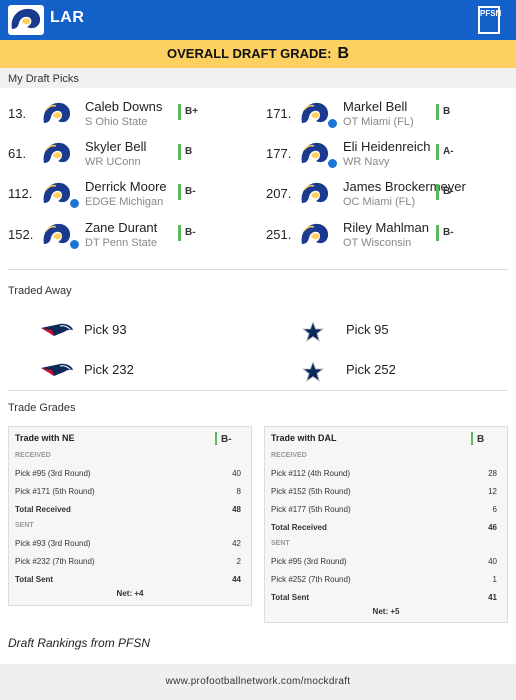  What do you see at coordinates (128, 543) in the screenshot?
I see `sent-row: Pick #93 (3rd Round) 42` at bounding box center [128, 543].